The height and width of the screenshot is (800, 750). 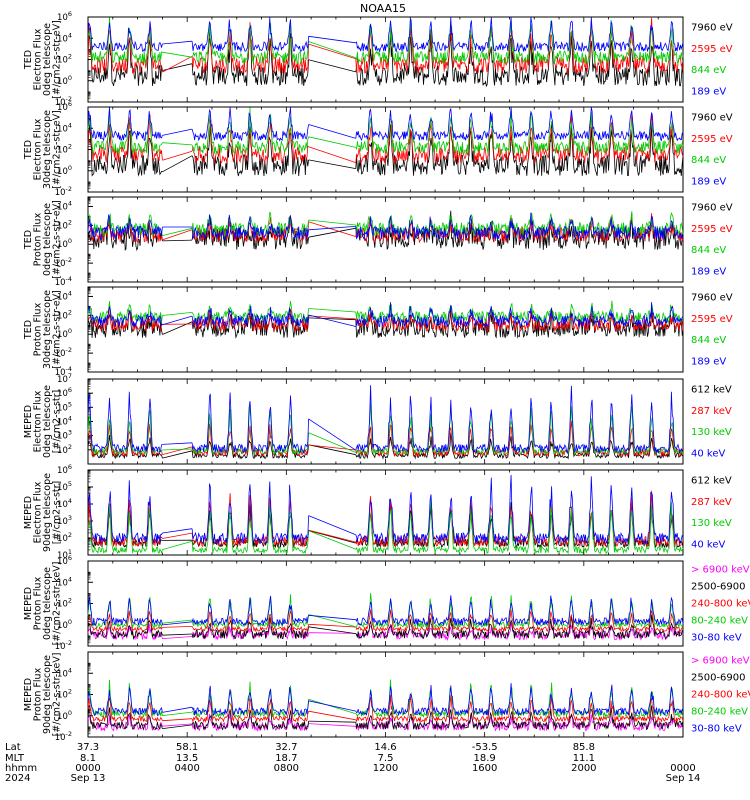 I want to click on series-240-800-kev, so click(x=385, y=621).